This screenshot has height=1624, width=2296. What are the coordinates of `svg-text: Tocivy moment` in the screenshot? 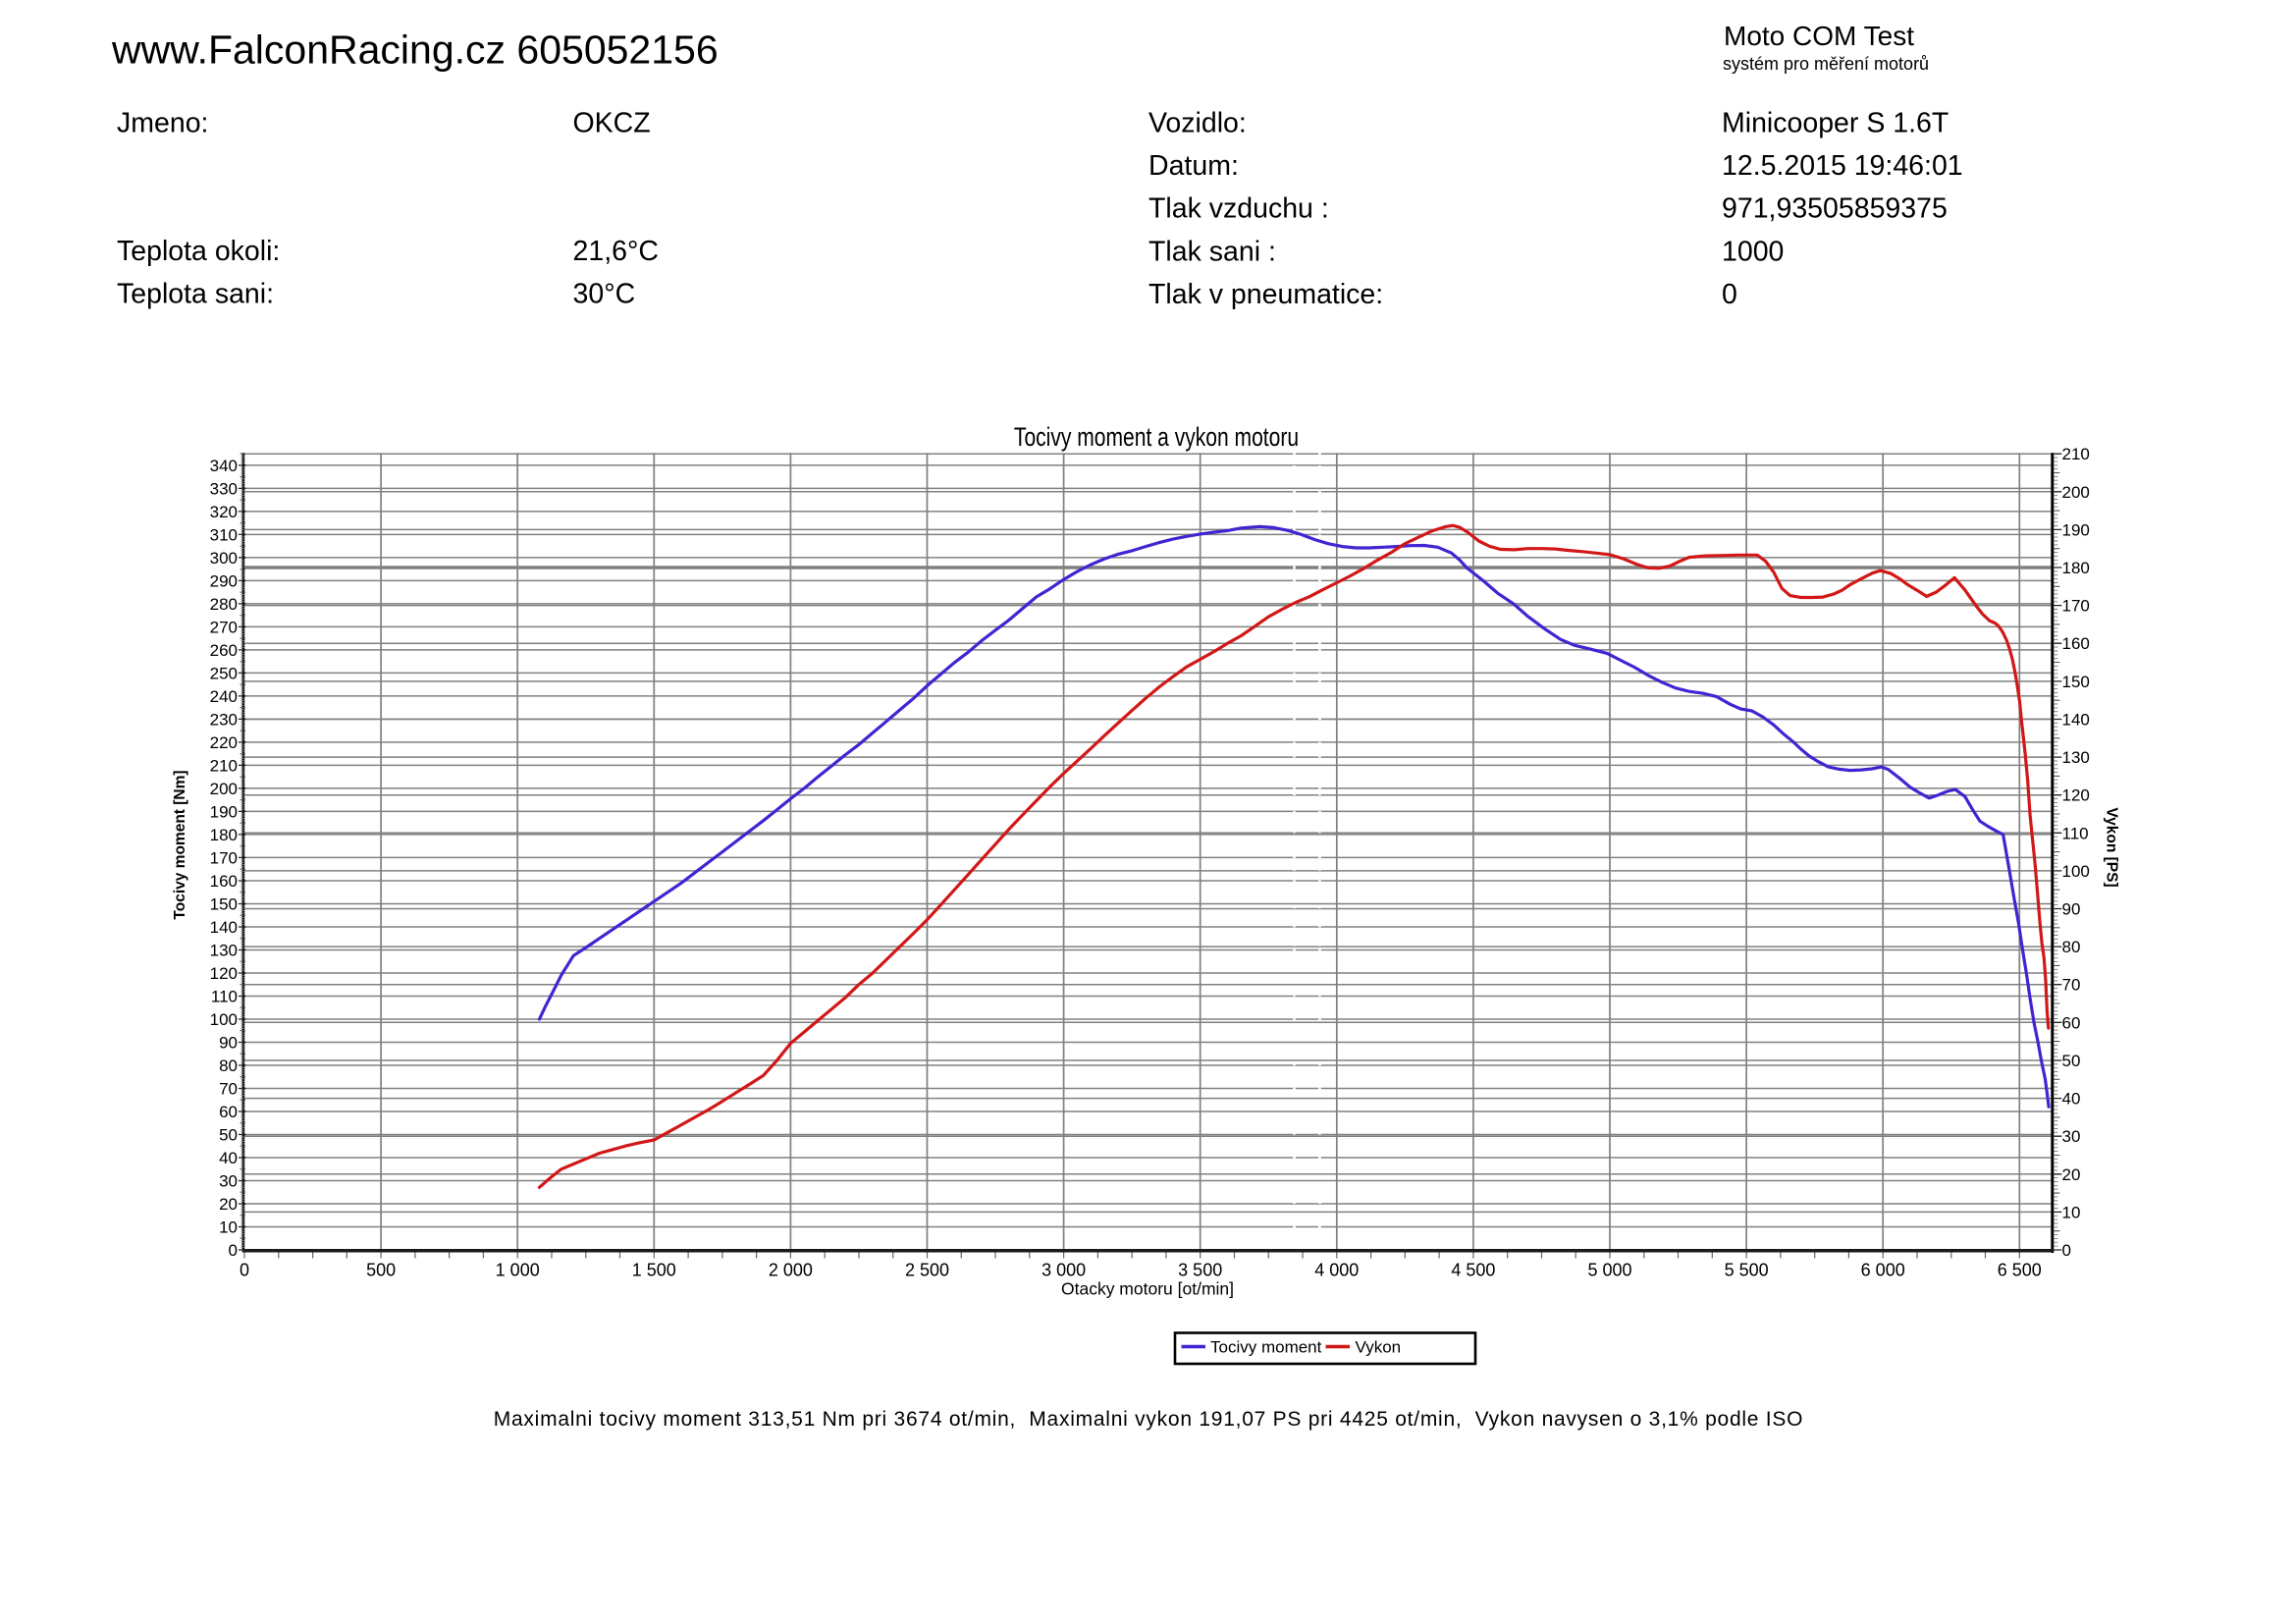 It's located at (1266, 1347).